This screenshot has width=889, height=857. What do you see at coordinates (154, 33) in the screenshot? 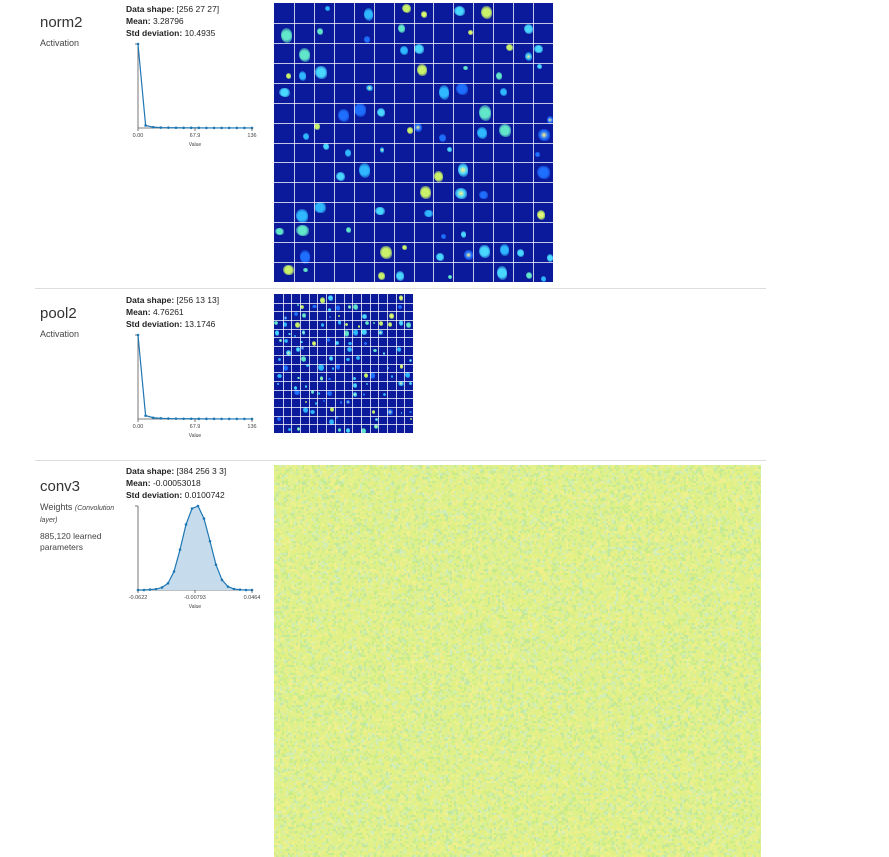
I see `std-label: Std deviation:` at bounding box center [154, 33].